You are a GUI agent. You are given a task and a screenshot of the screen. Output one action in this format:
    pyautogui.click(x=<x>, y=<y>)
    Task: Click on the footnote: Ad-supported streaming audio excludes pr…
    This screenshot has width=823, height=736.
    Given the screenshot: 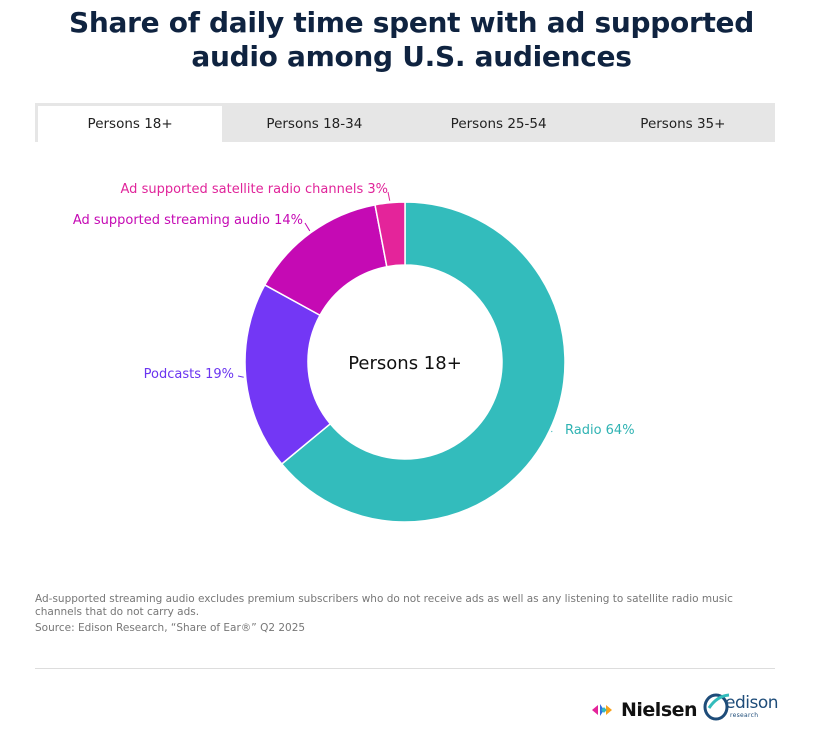 What is the action you would take?
    pyautogui.click(x=384, y=605)
    